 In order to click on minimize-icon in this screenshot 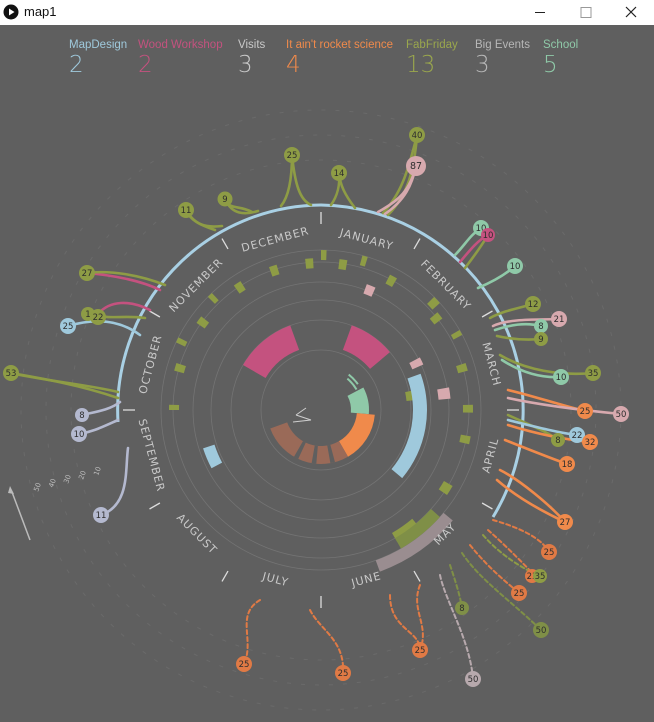, I will do `click(540, 12)`.